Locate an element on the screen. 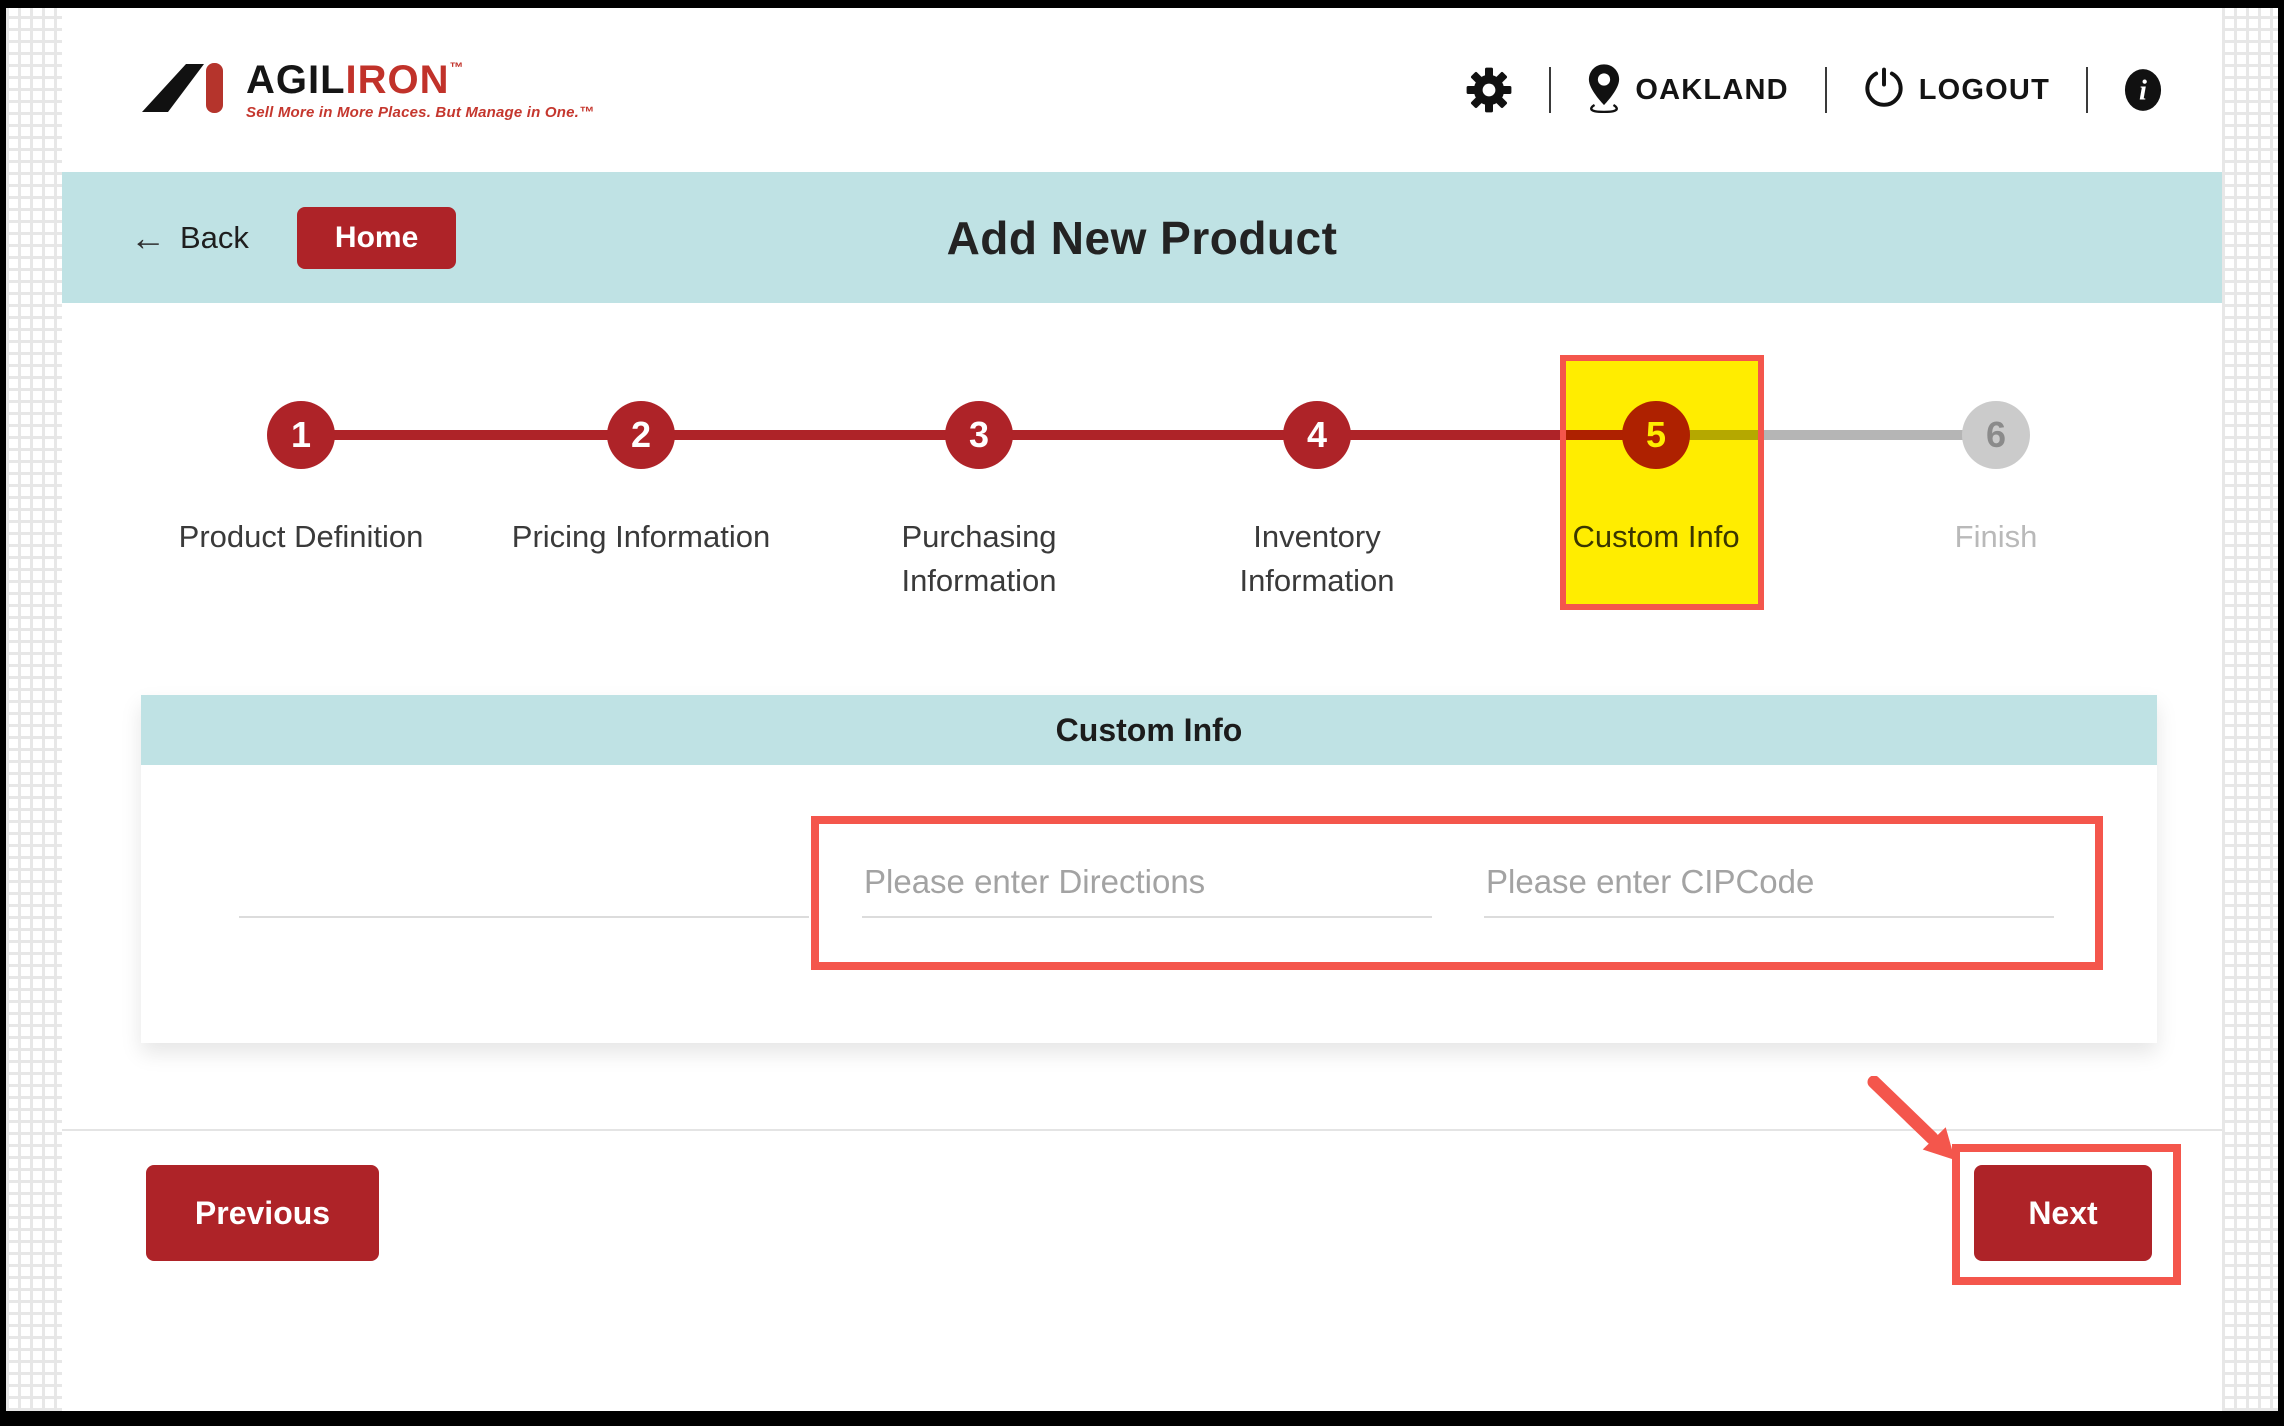 The height and width of the screenshot is (1426, 2284). topbar-actions: OAKLAND LOGOUT i is located at coordinates (1813, 90).